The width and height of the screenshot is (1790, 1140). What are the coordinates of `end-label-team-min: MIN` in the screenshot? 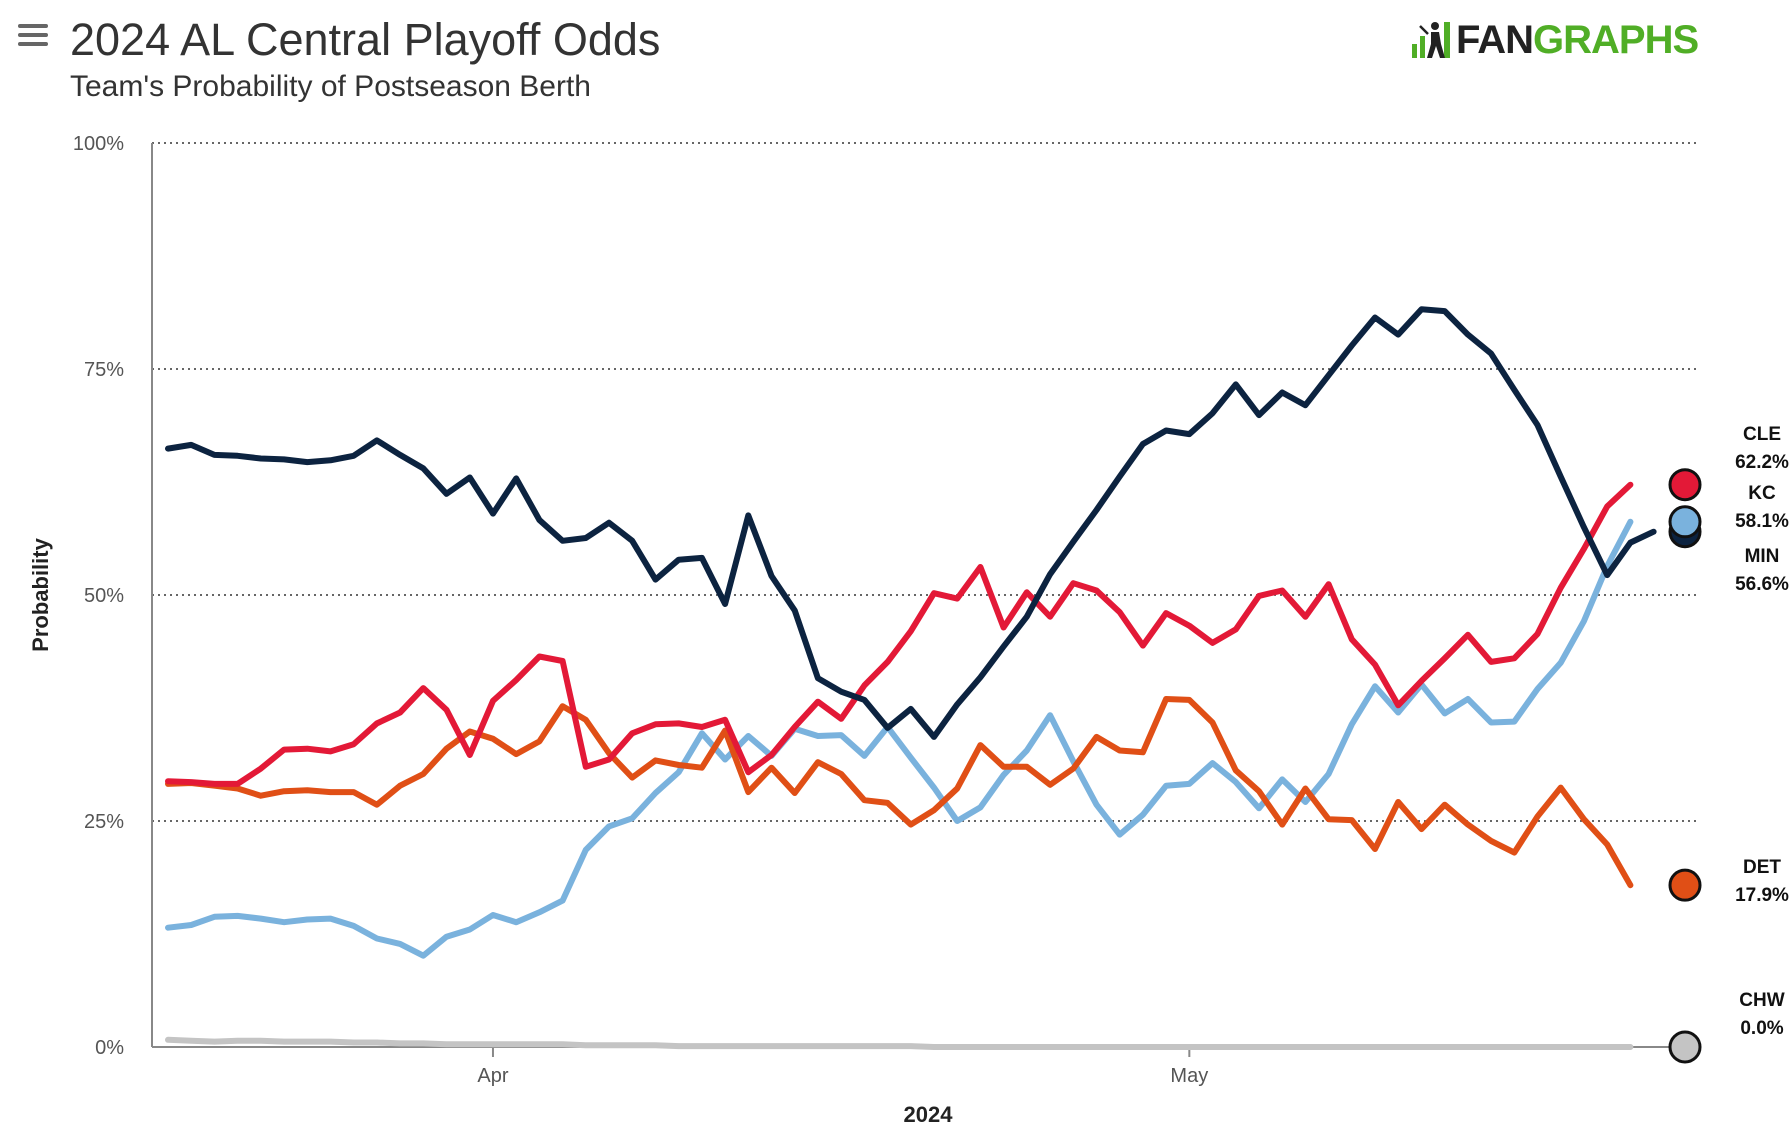 It's located at (1762, 556).